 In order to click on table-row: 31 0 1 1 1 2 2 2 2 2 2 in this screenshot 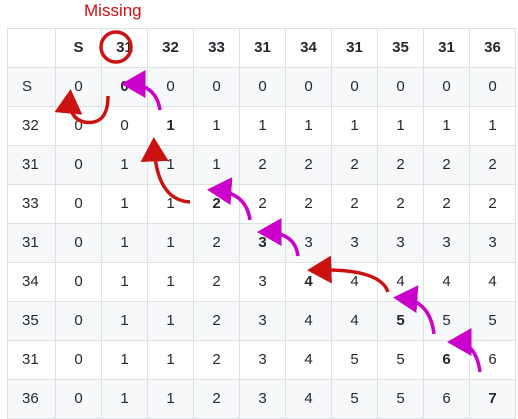, I will do `click(261, 165)`.